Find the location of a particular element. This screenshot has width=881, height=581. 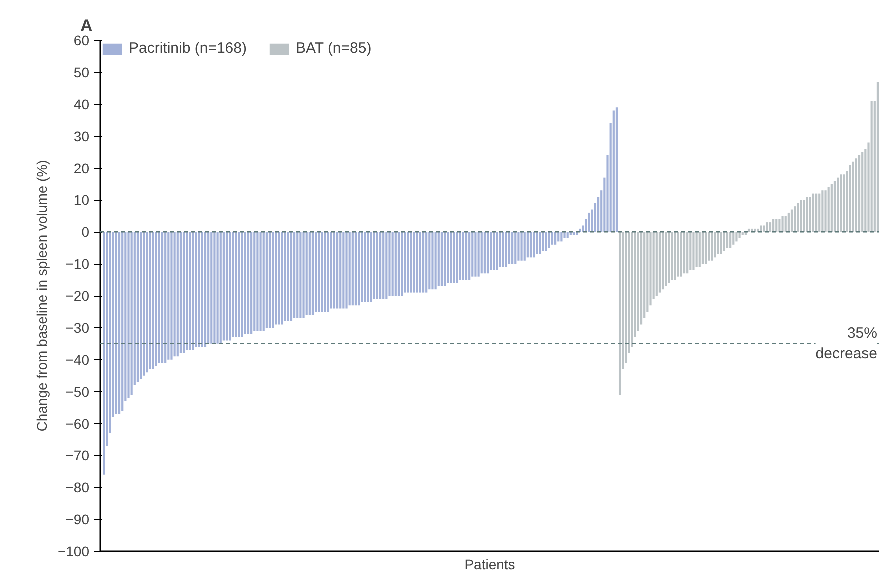

y-axis-title: Change from baseline in spleen volume (%) is located at coordinates (42, 296).